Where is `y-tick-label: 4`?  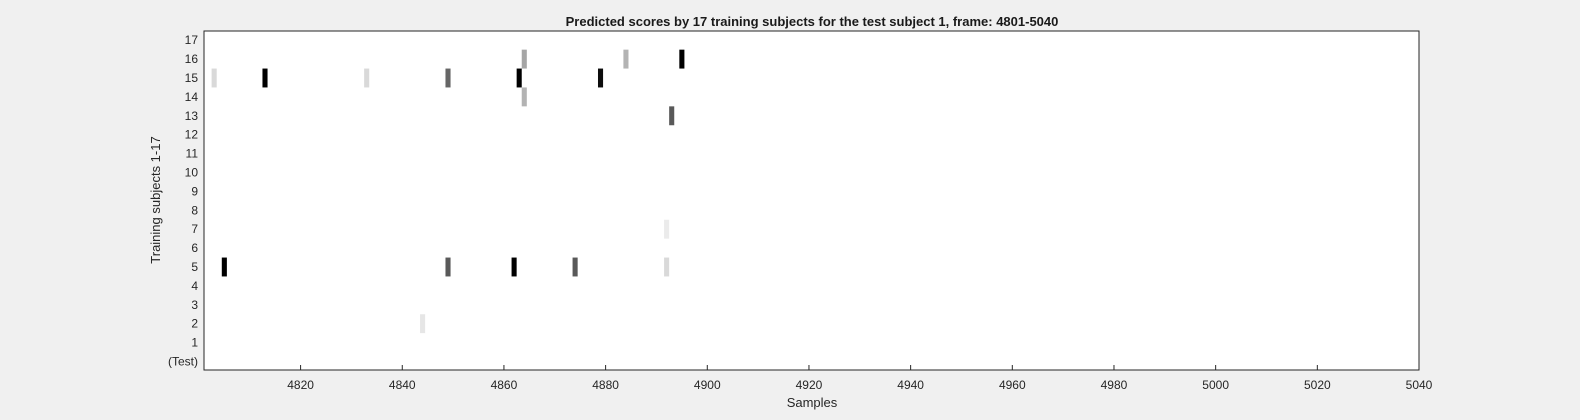
y-tick-label: 4 is located at coordinates (194, 286).